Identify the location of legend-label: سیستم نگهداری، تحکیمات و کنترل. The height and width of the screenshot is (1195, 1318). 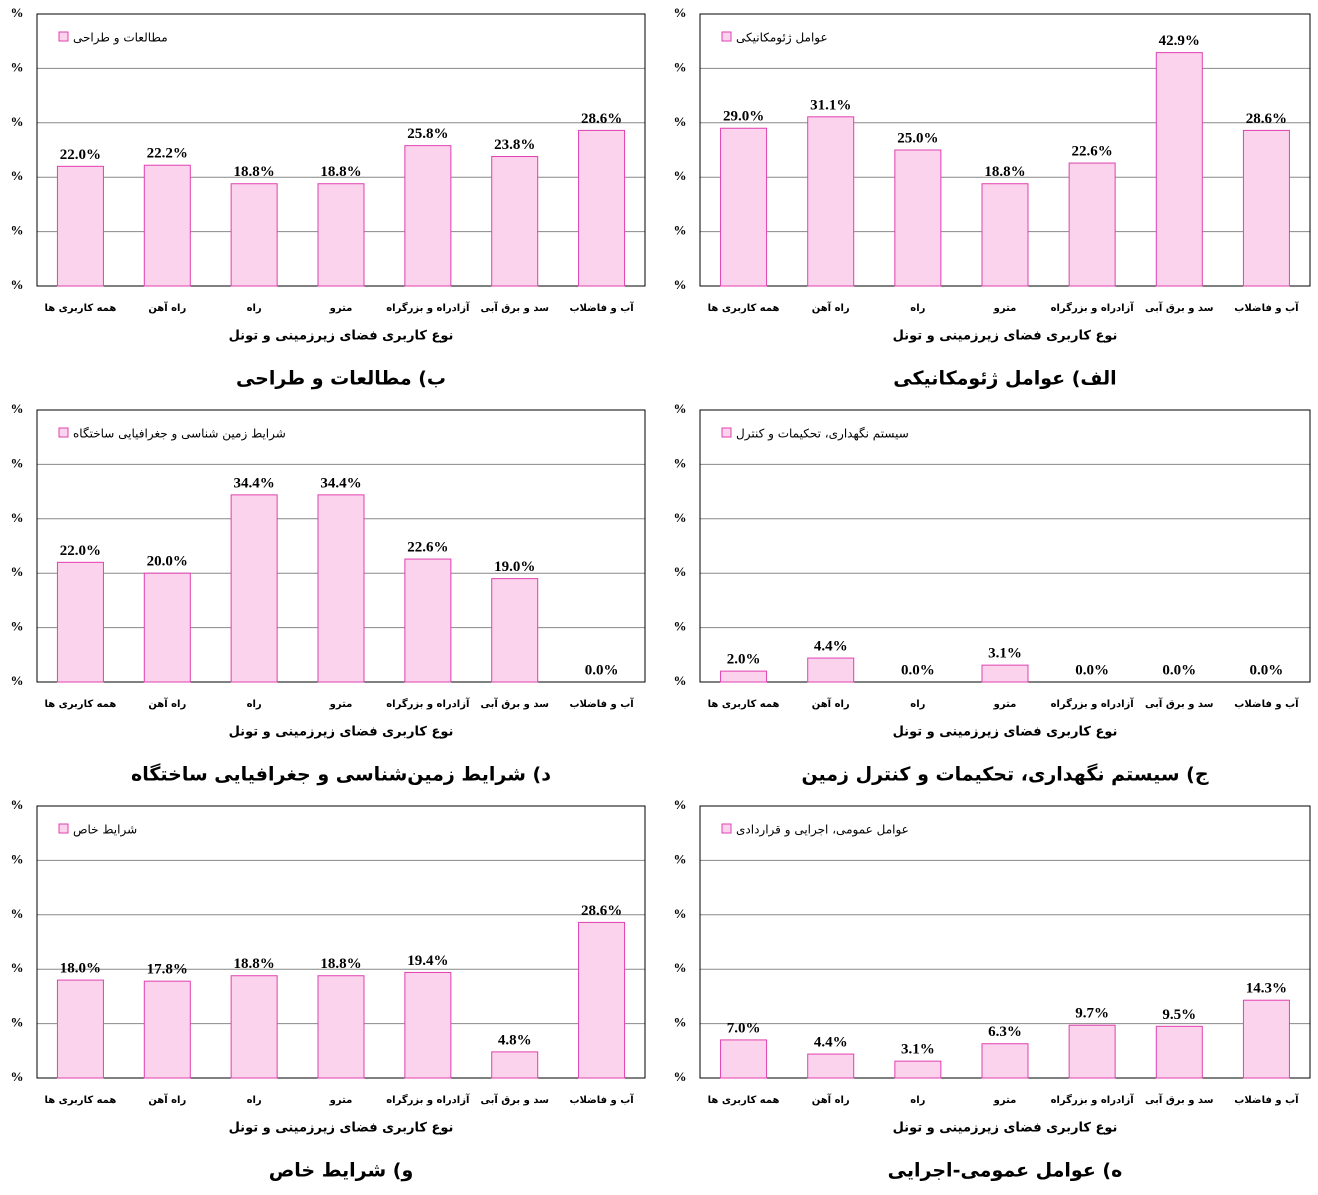
(822, 434).